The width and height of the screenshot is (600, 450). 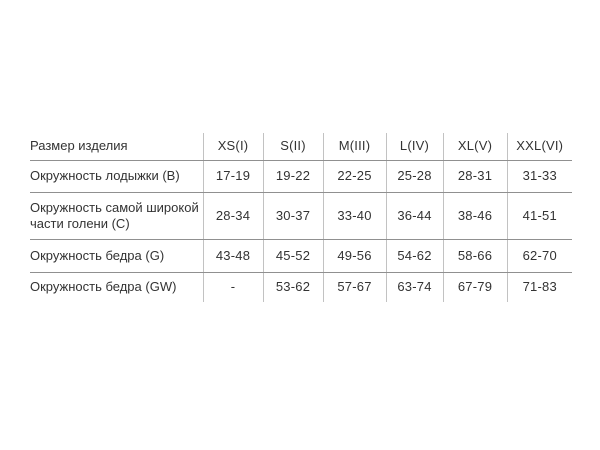 I want to click on header-size-xxl: XXL(VI), so click(x=539, y=147).